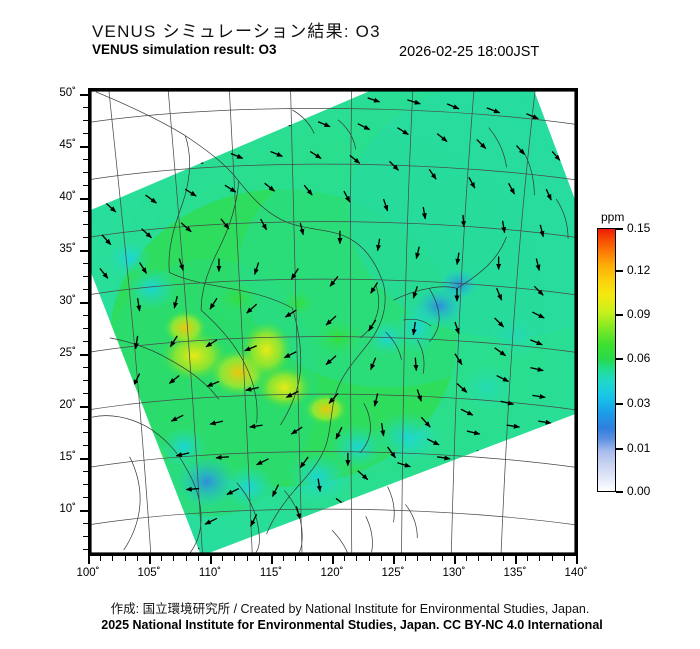  I want to click on colorbar-gradient, so click(606, 360).